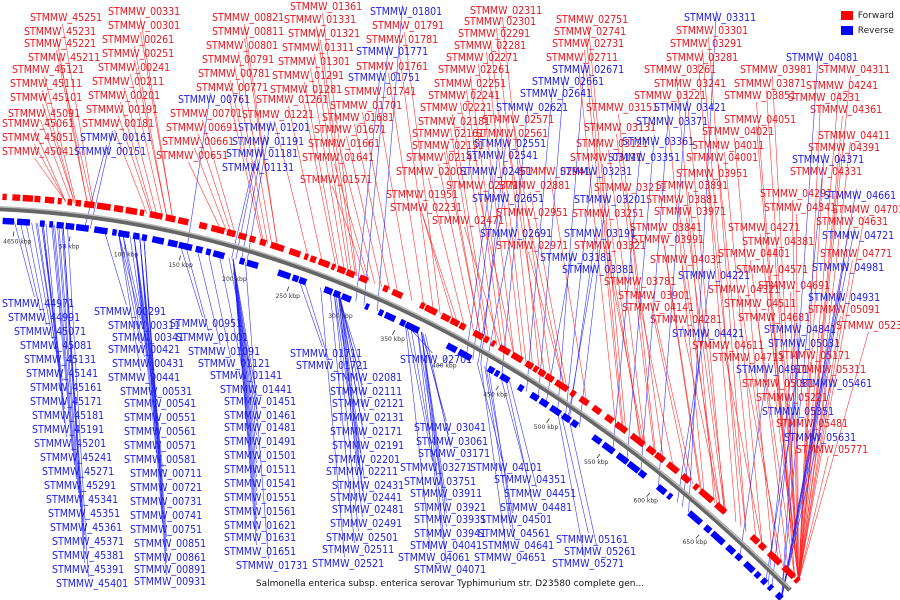 This screenshot has width=900, height=600. I want to click on gene-label: STMMW_02661, so click(568, 82).